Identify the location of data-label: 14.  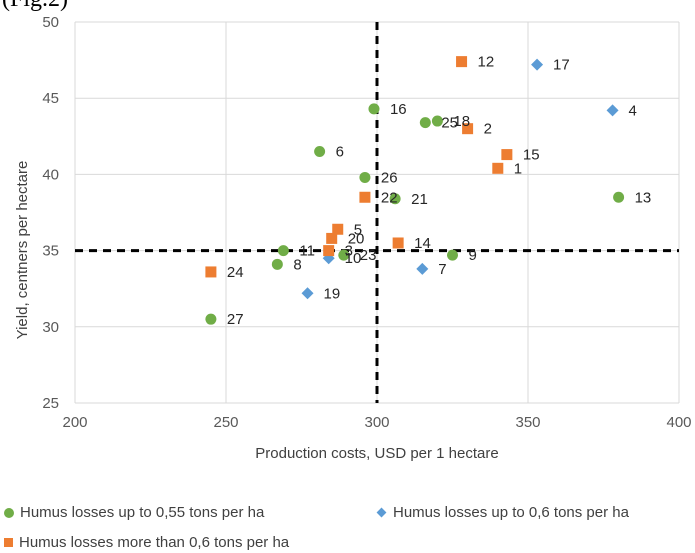
(422, 243).